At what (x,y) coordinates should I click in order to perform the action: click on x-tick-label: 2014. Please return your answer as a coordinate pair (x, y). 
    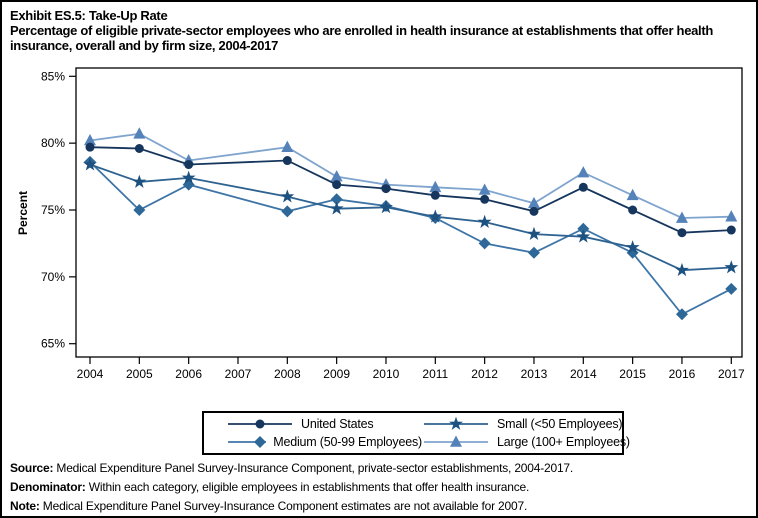
    Looking at the image, I should click on (583, 374).